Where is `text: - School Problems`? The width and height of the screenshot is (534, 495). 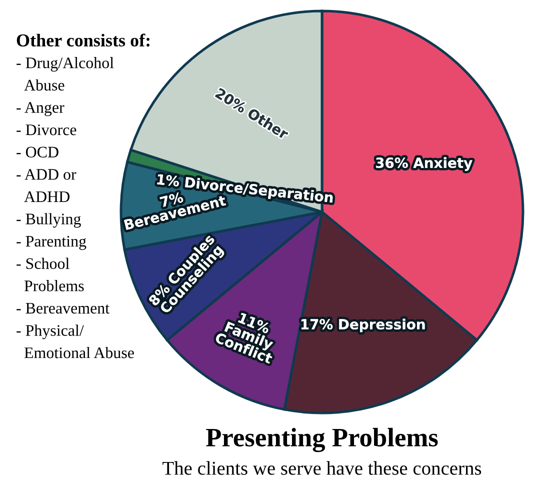
text: - School Problems is located at coordinates (50, 275).